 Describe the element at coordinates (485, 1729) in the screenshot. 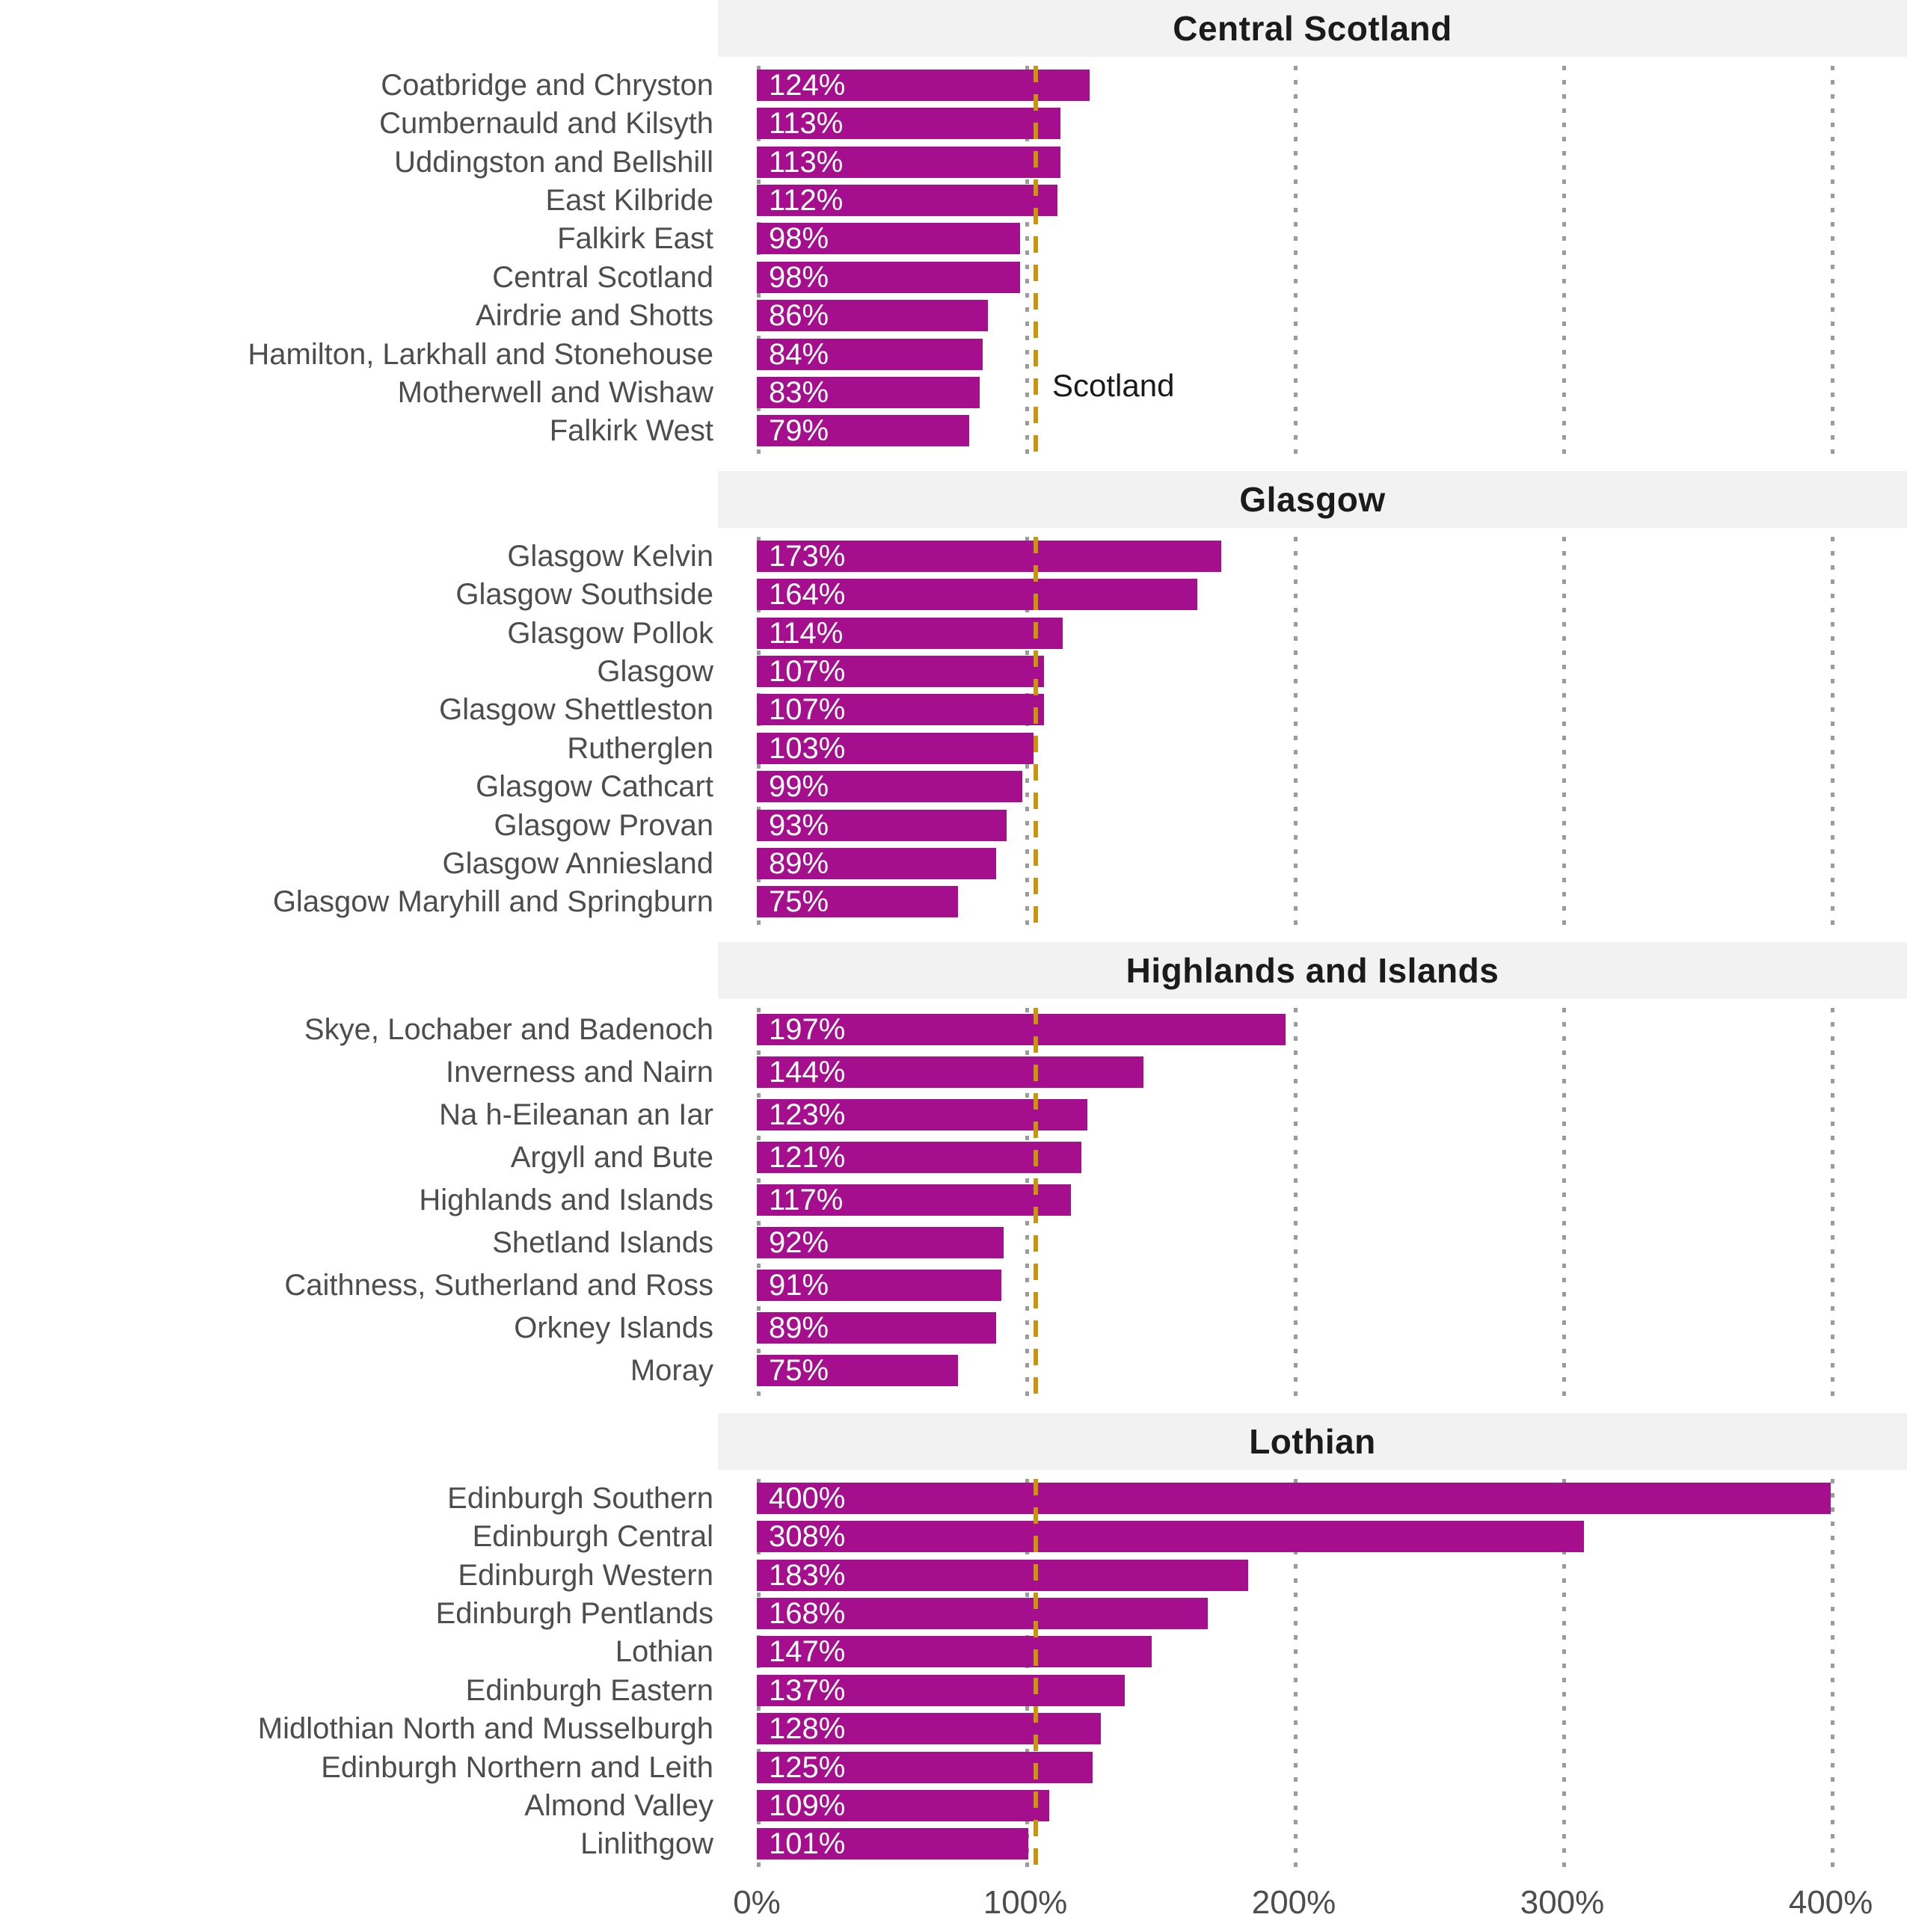

I see `category-label: Midlothian North and Musselburgh` at that location.